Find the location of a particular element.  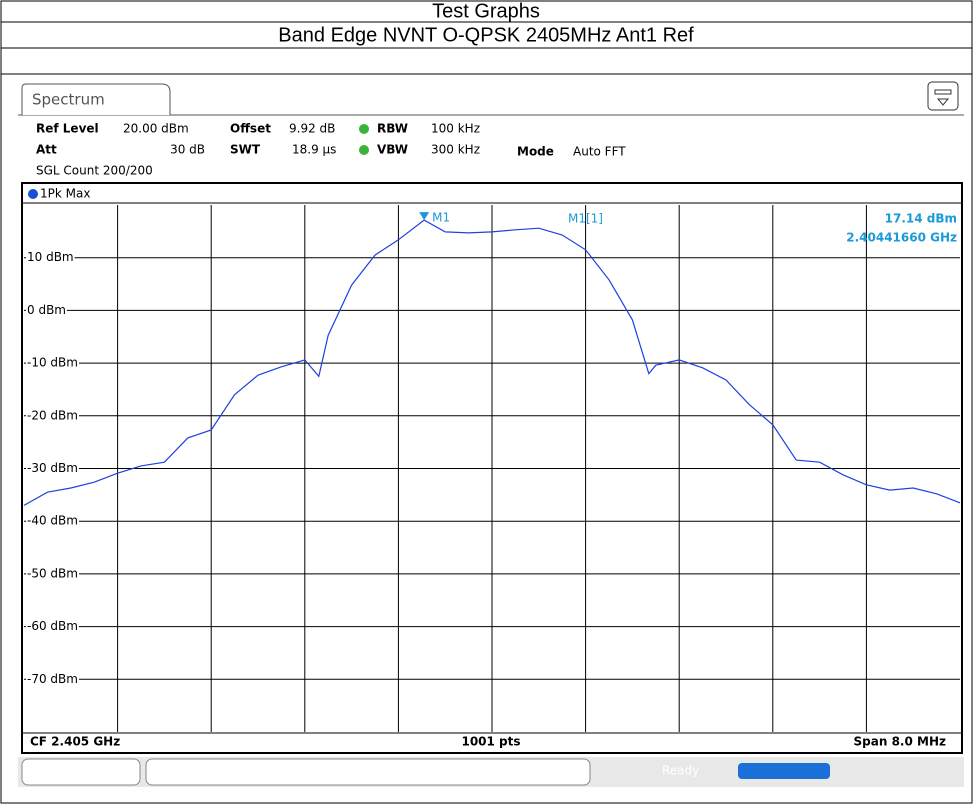

y-tick-label: -20 dBm is located at coordinates (52, 415).